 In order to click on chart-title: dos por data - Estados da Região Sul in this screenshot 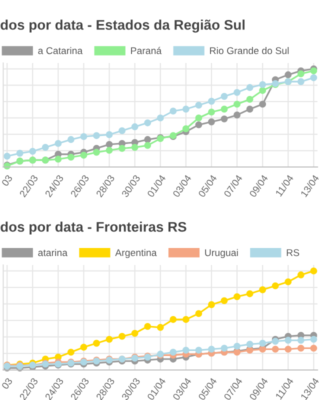, I will do `click(122, 26)`.